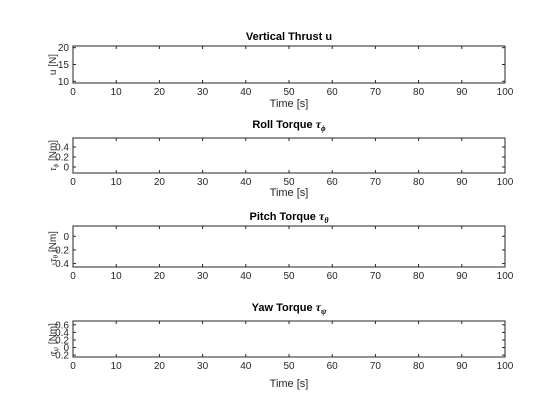 The image size is (560, 420). Describe the element at coordinates (53, 73) in the screenshot. I see `y-axis-label-symbol: u` at that location.